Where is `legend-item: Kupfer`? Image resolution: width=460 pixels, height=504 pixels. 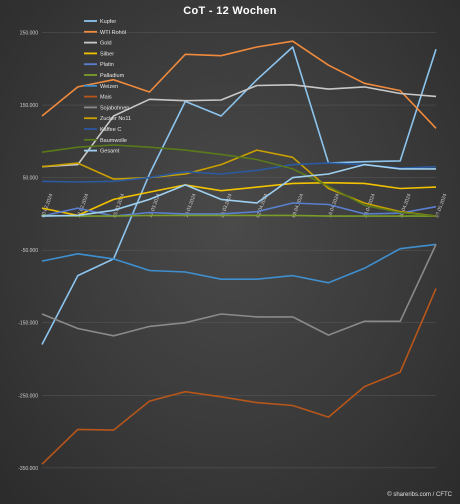 legend-item: Kupfer is located at coordinates (100, 22).